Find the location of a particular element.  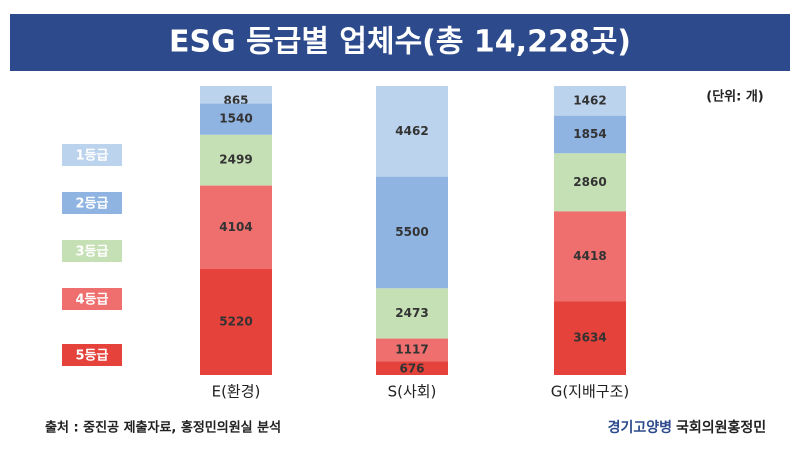

x-tick-label: G(지배구조) is located at coordinates (590, 392).